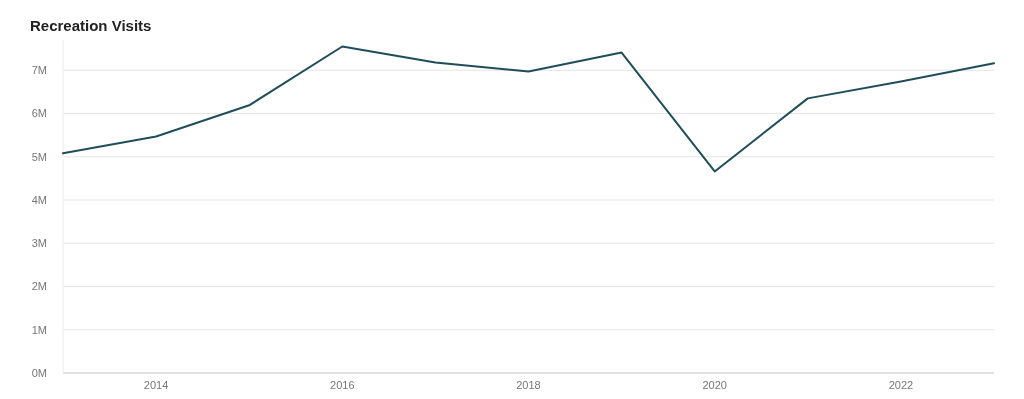 The width and height of the screenshot is (1024, 399). Describe the element at coordinates (156, 385) in the screenshot. I see `x-tick-label: 2014` at that location.